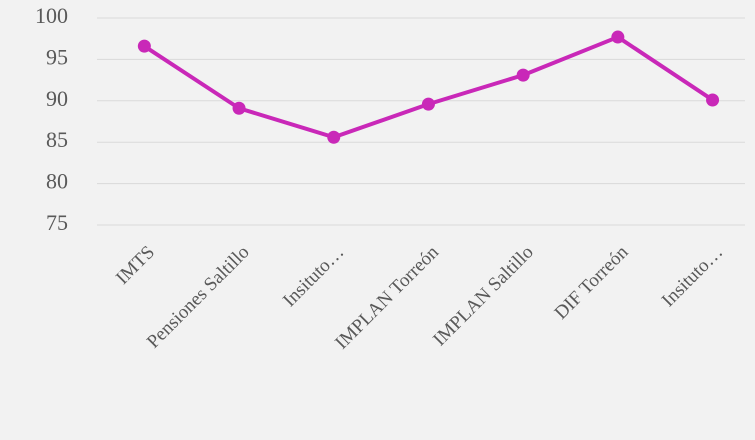 Image resolution: width=755 pixels, height=440 pixels. I want to click on x-tick-label: Pensiones Saltillo, so click(198, 297).